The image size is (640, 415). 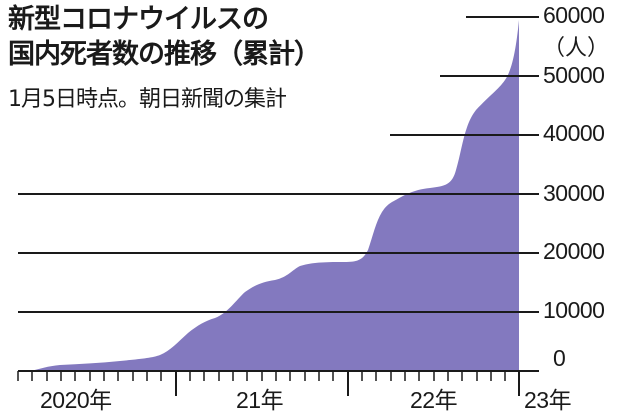 I want to click on x-label-2023: 23年, so click(x=548, y=400).